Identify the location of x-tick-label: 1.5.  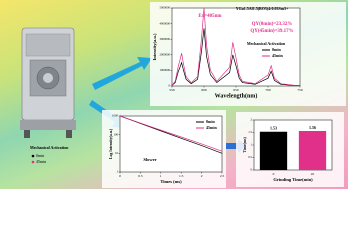
(181, 176).